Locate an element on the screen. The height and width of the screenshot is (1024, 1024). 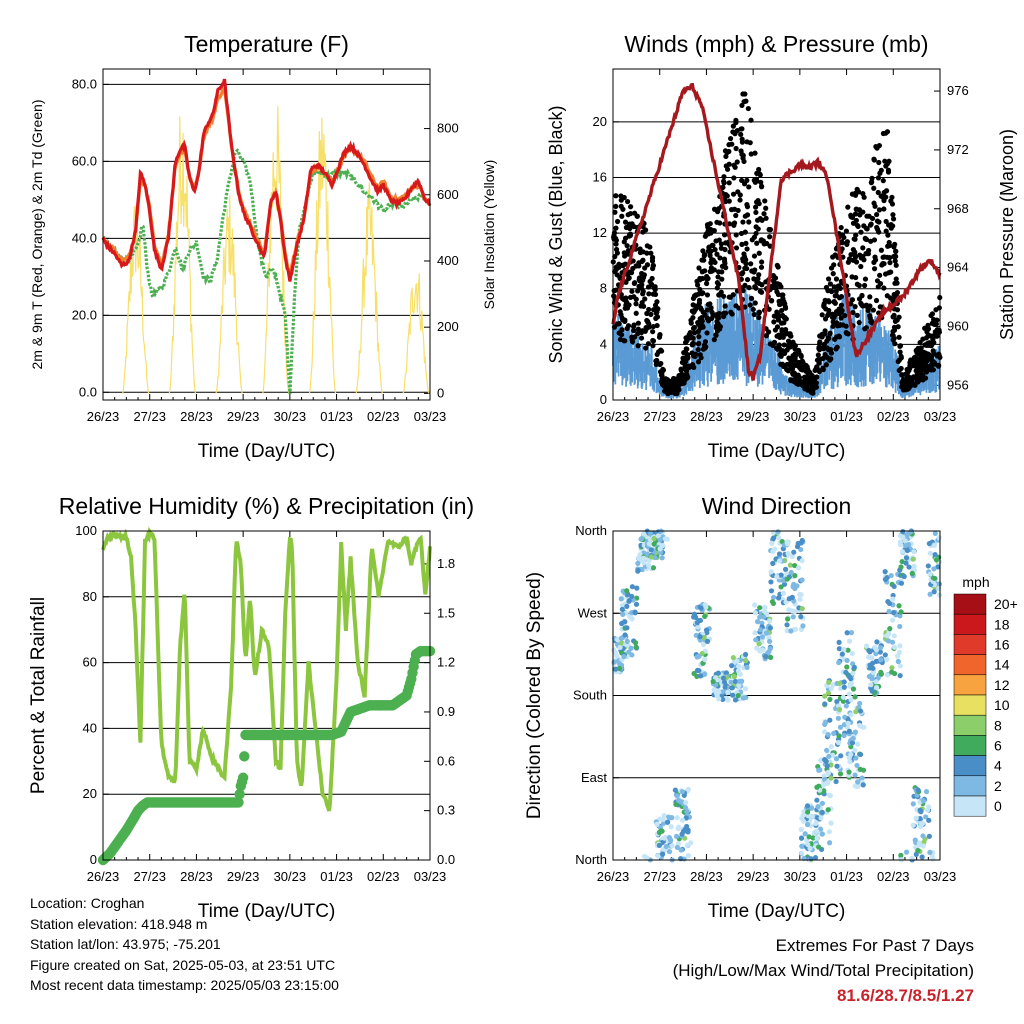
y-tick-label-right: 972 is located at coordinates (958, 149).